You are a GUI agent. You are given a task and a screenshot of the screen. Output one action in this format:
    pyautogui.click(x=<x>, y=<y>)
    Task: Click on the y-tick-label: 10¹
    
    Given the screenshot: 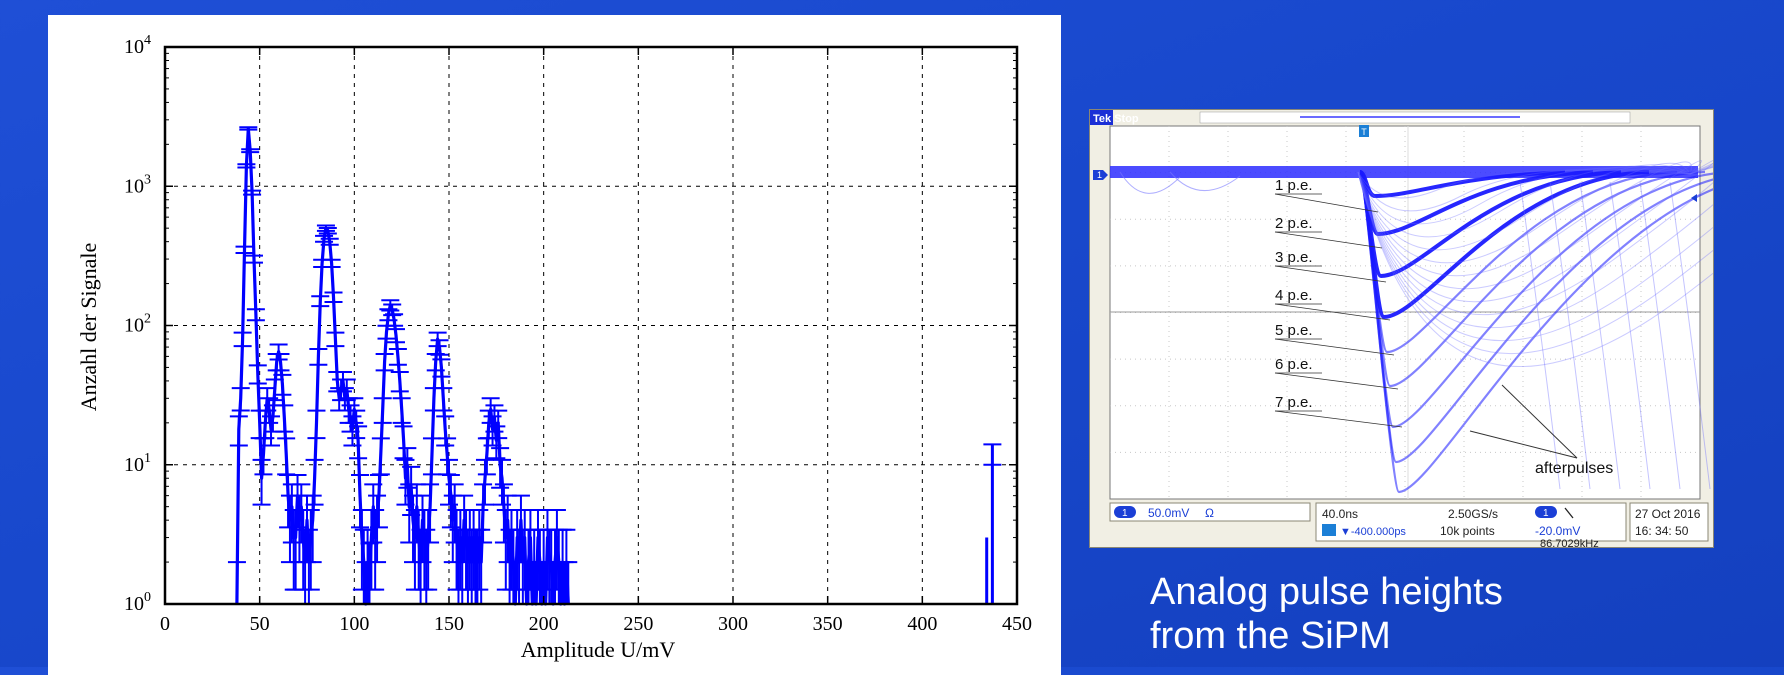 What is the action you would take?
    pyautogui.click(x=137, y=463)
    